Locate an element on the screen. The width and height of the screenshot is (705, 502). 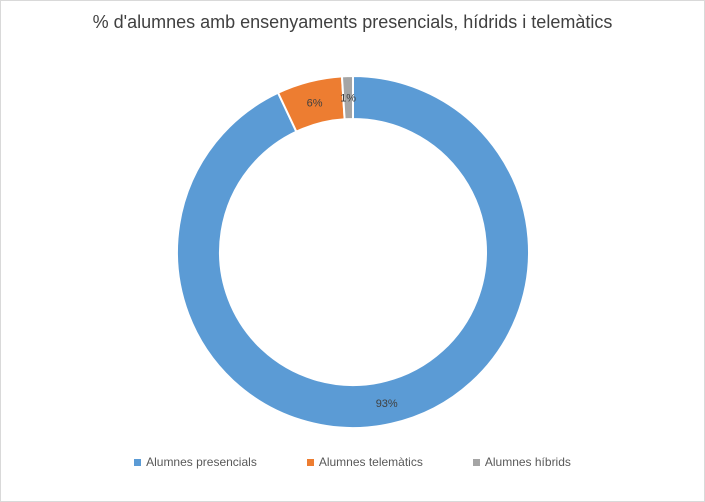
data-label-presencials: 93% is located at coordinates (387, 404).